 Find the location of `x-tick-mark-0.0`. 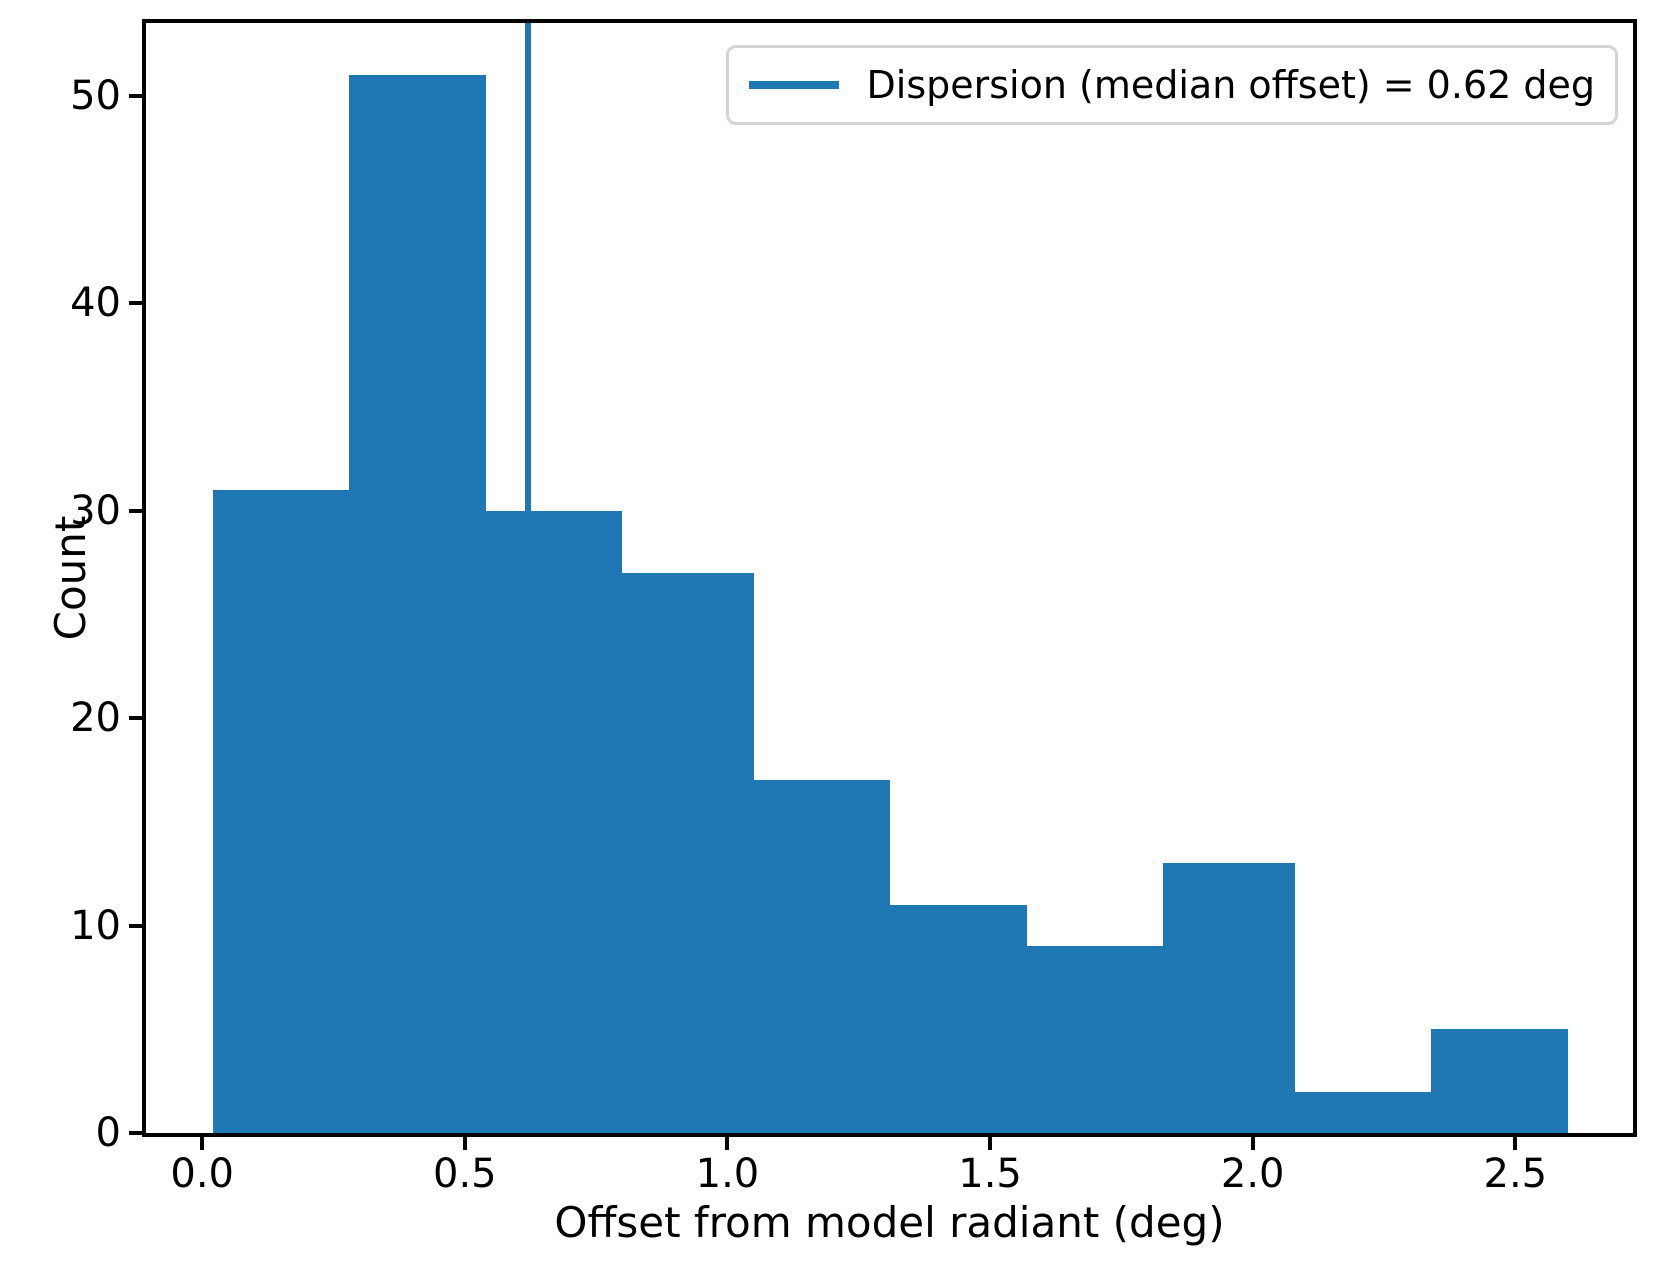

x-tick-mark-0.0 is located at coordinates (202, 1143).